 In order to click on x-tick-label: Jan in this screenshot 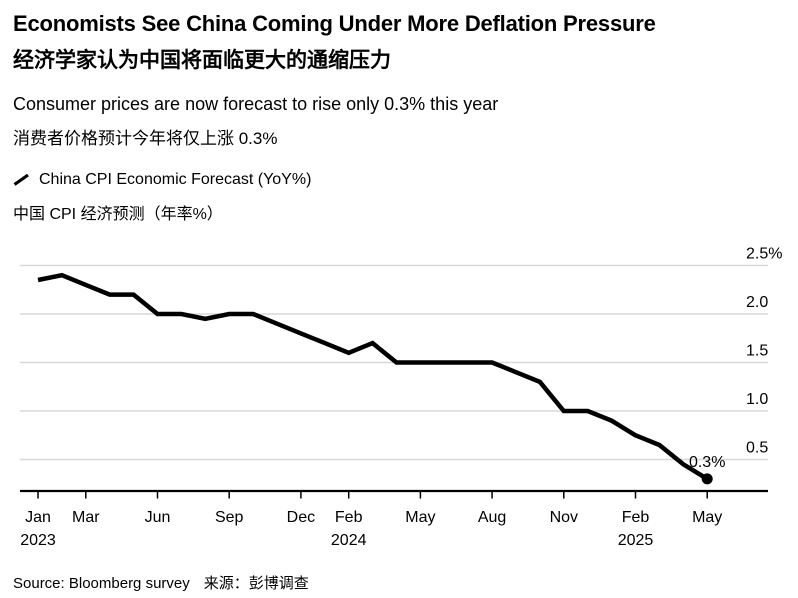, I will do `click(38, 517)`.